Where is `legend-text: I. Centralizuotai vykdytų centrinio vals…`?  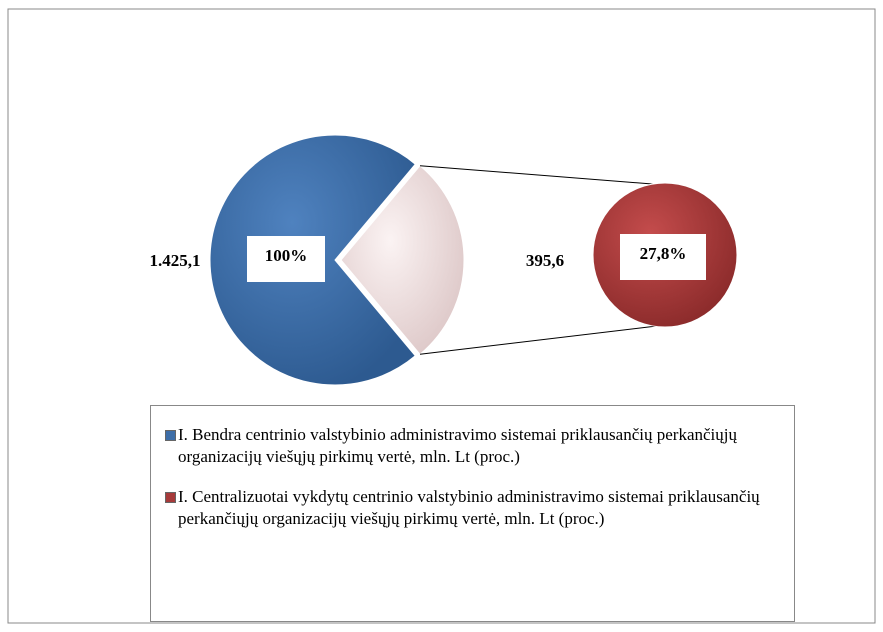 legend-text: I. Centralizuotai vykdytų centrinio vals… is located at coordinates (469, 507).